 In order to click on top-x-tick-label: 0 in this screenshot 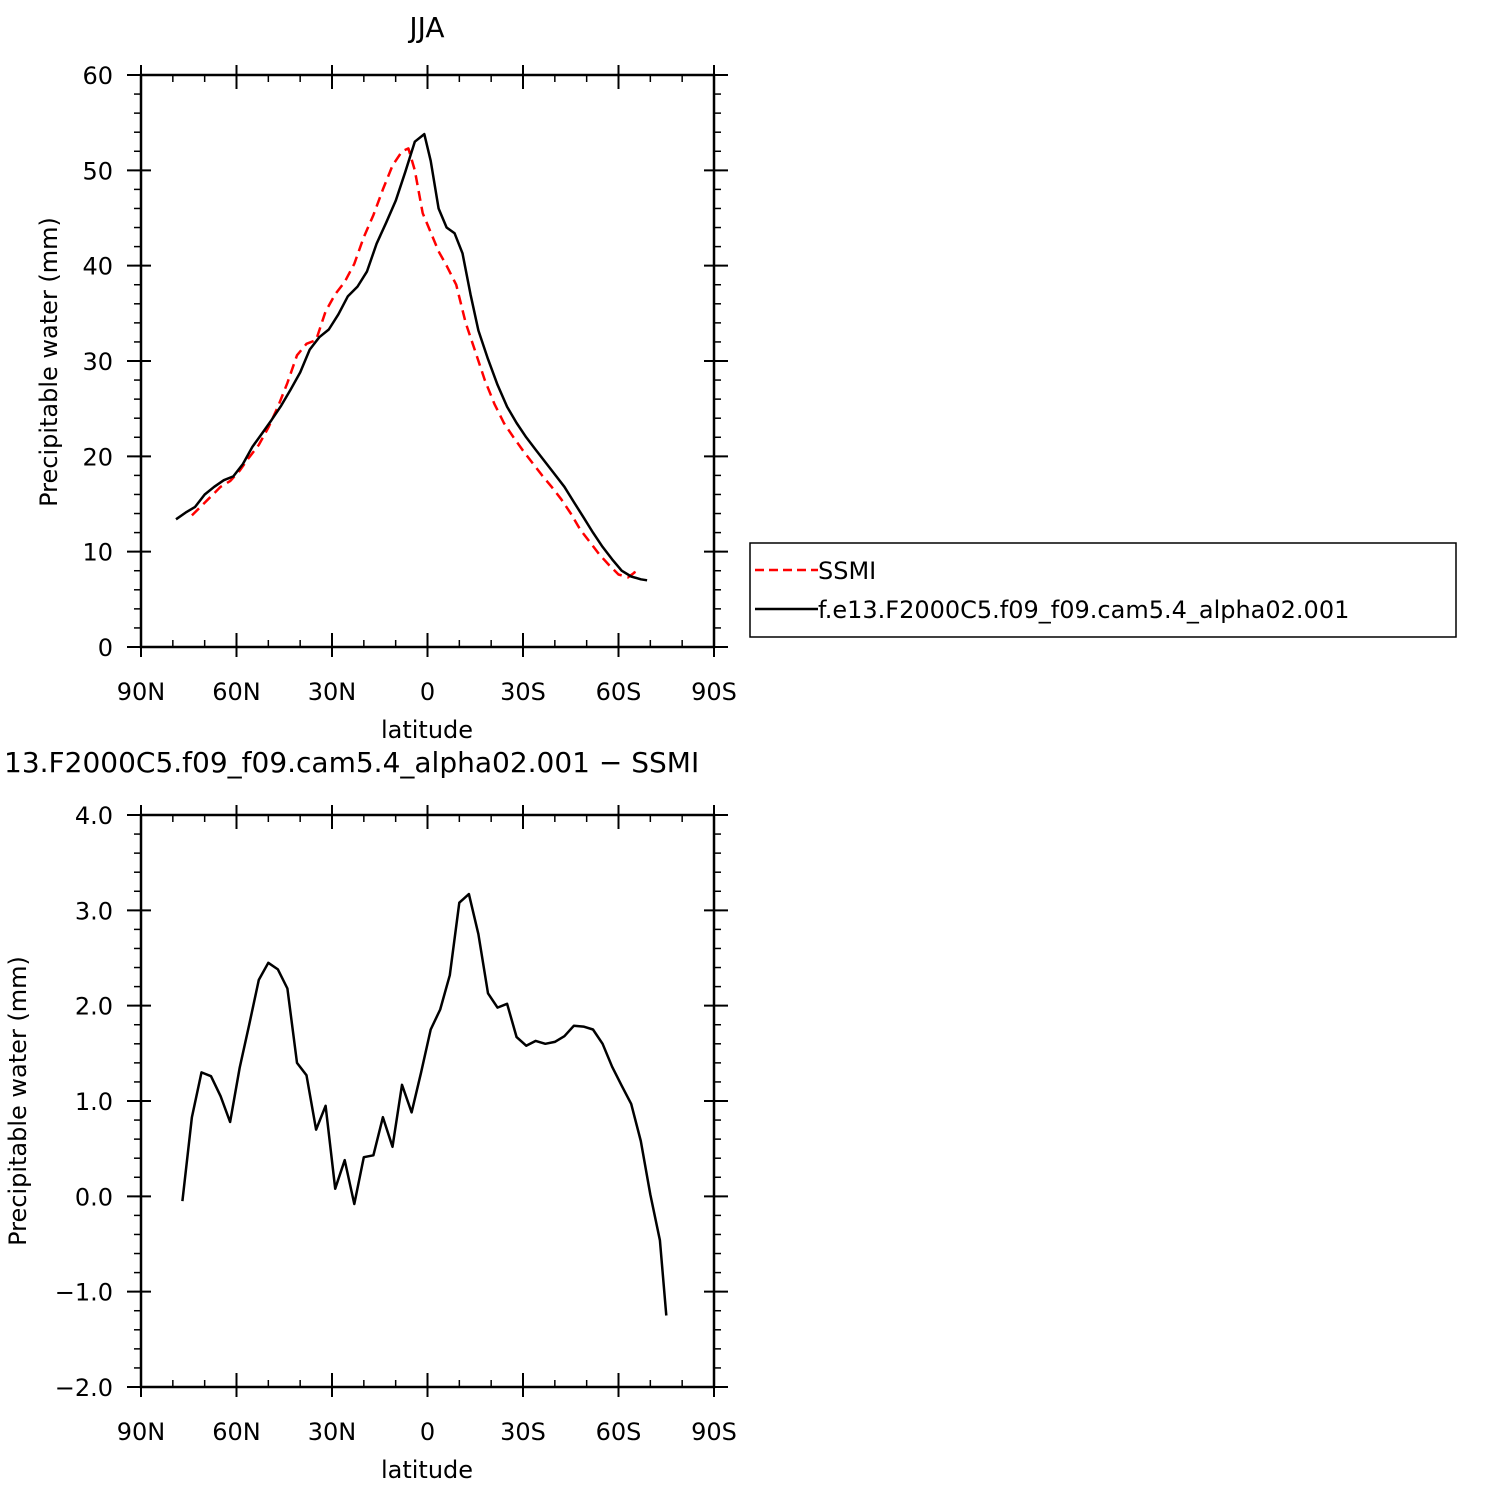, I will do `click(427, 692)`.